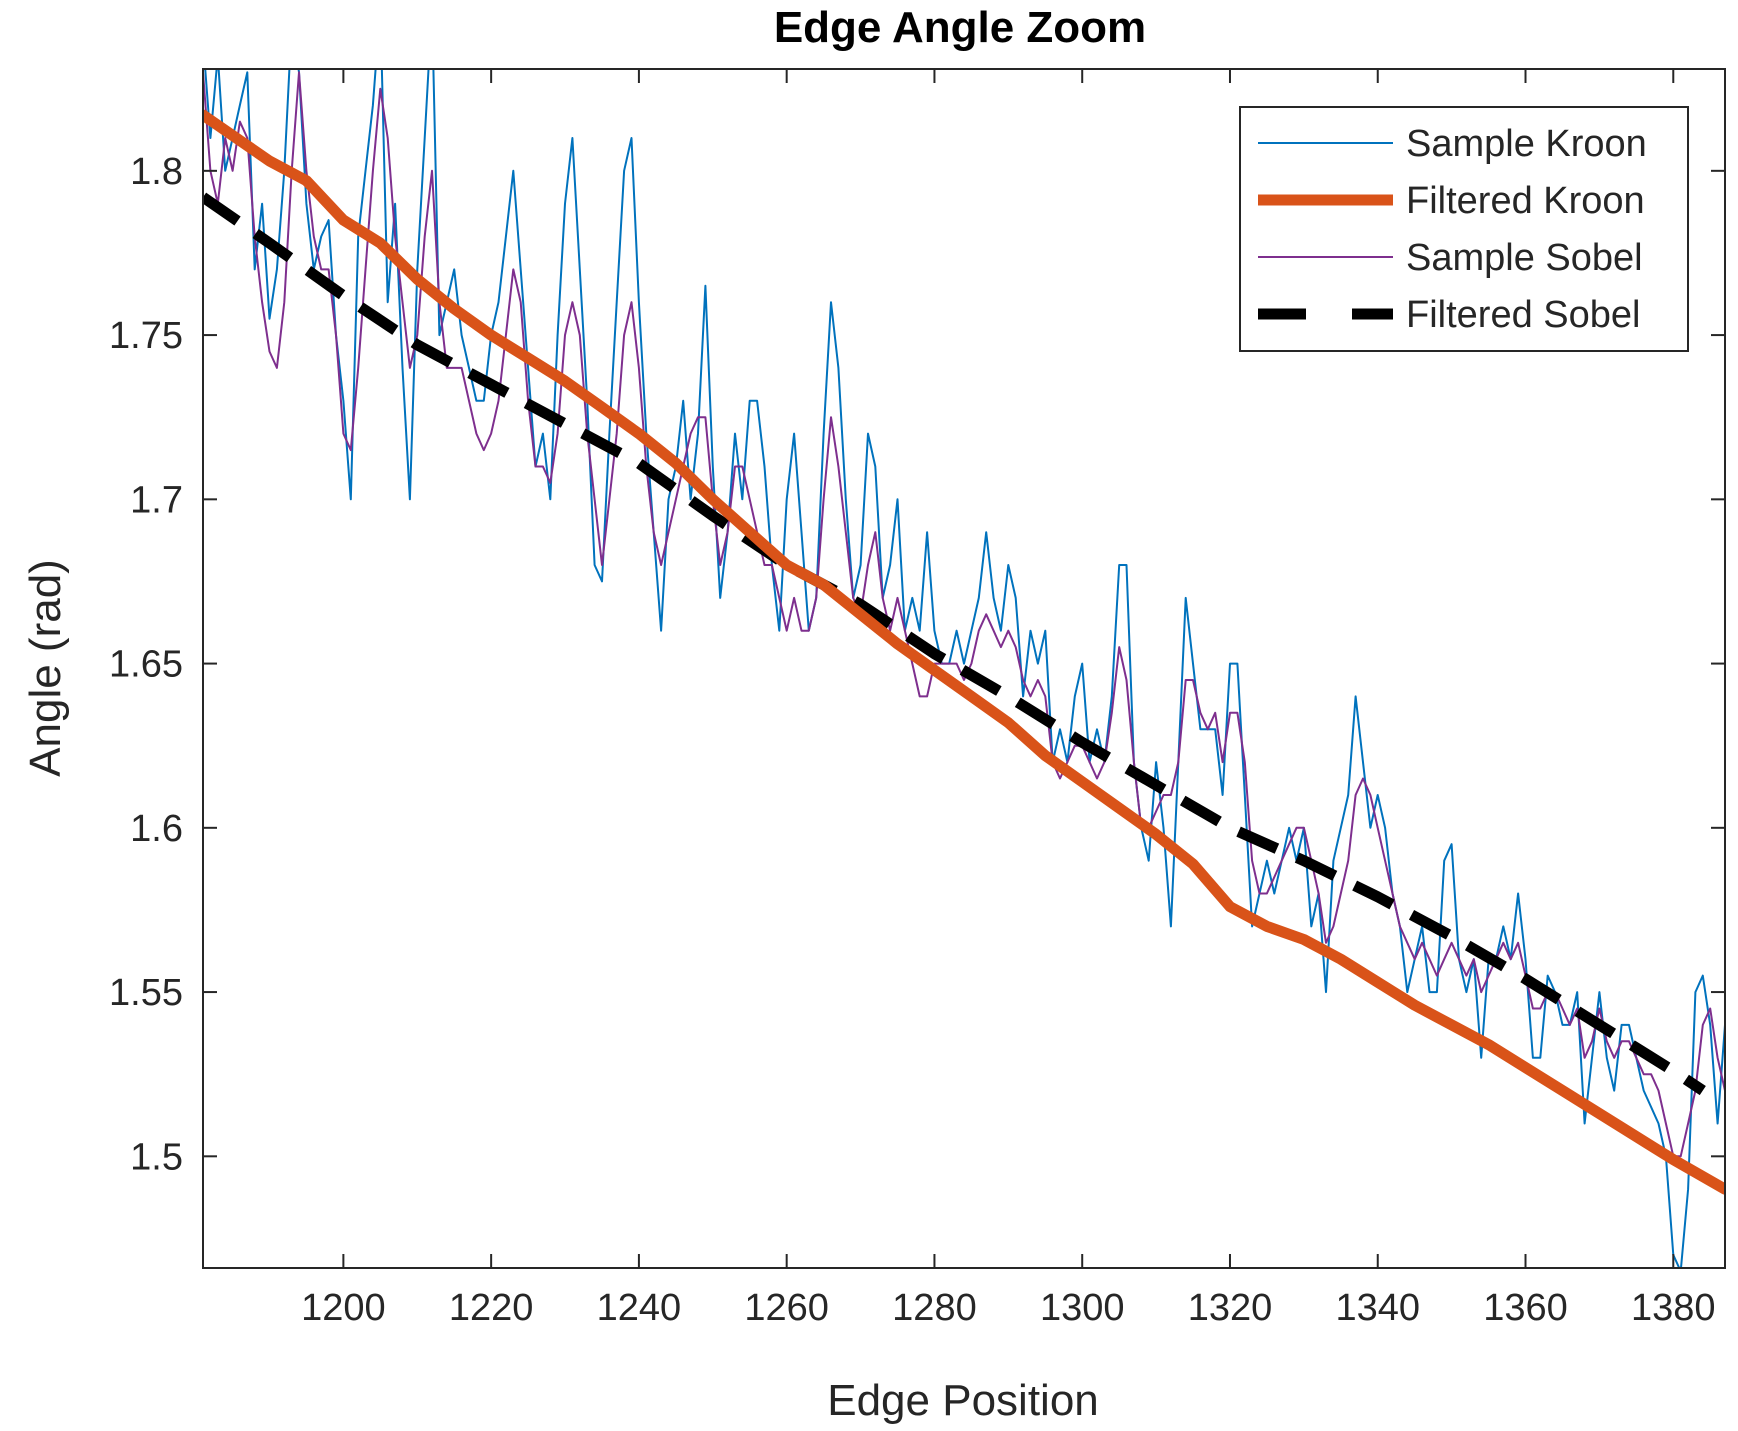  What do you see at coordinates (146, 336) in the screenshot?
I see `y-tick-label: 1.75` at bounding box center [146, 336].